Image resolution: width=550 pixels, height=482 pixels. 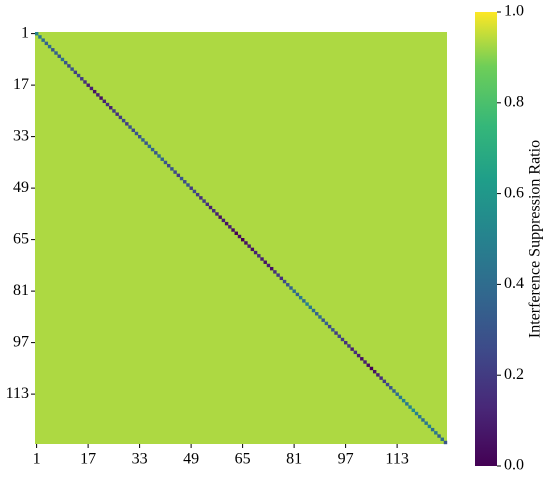 I want to click on x-tick-label: 17, so click(x=88, y=459).